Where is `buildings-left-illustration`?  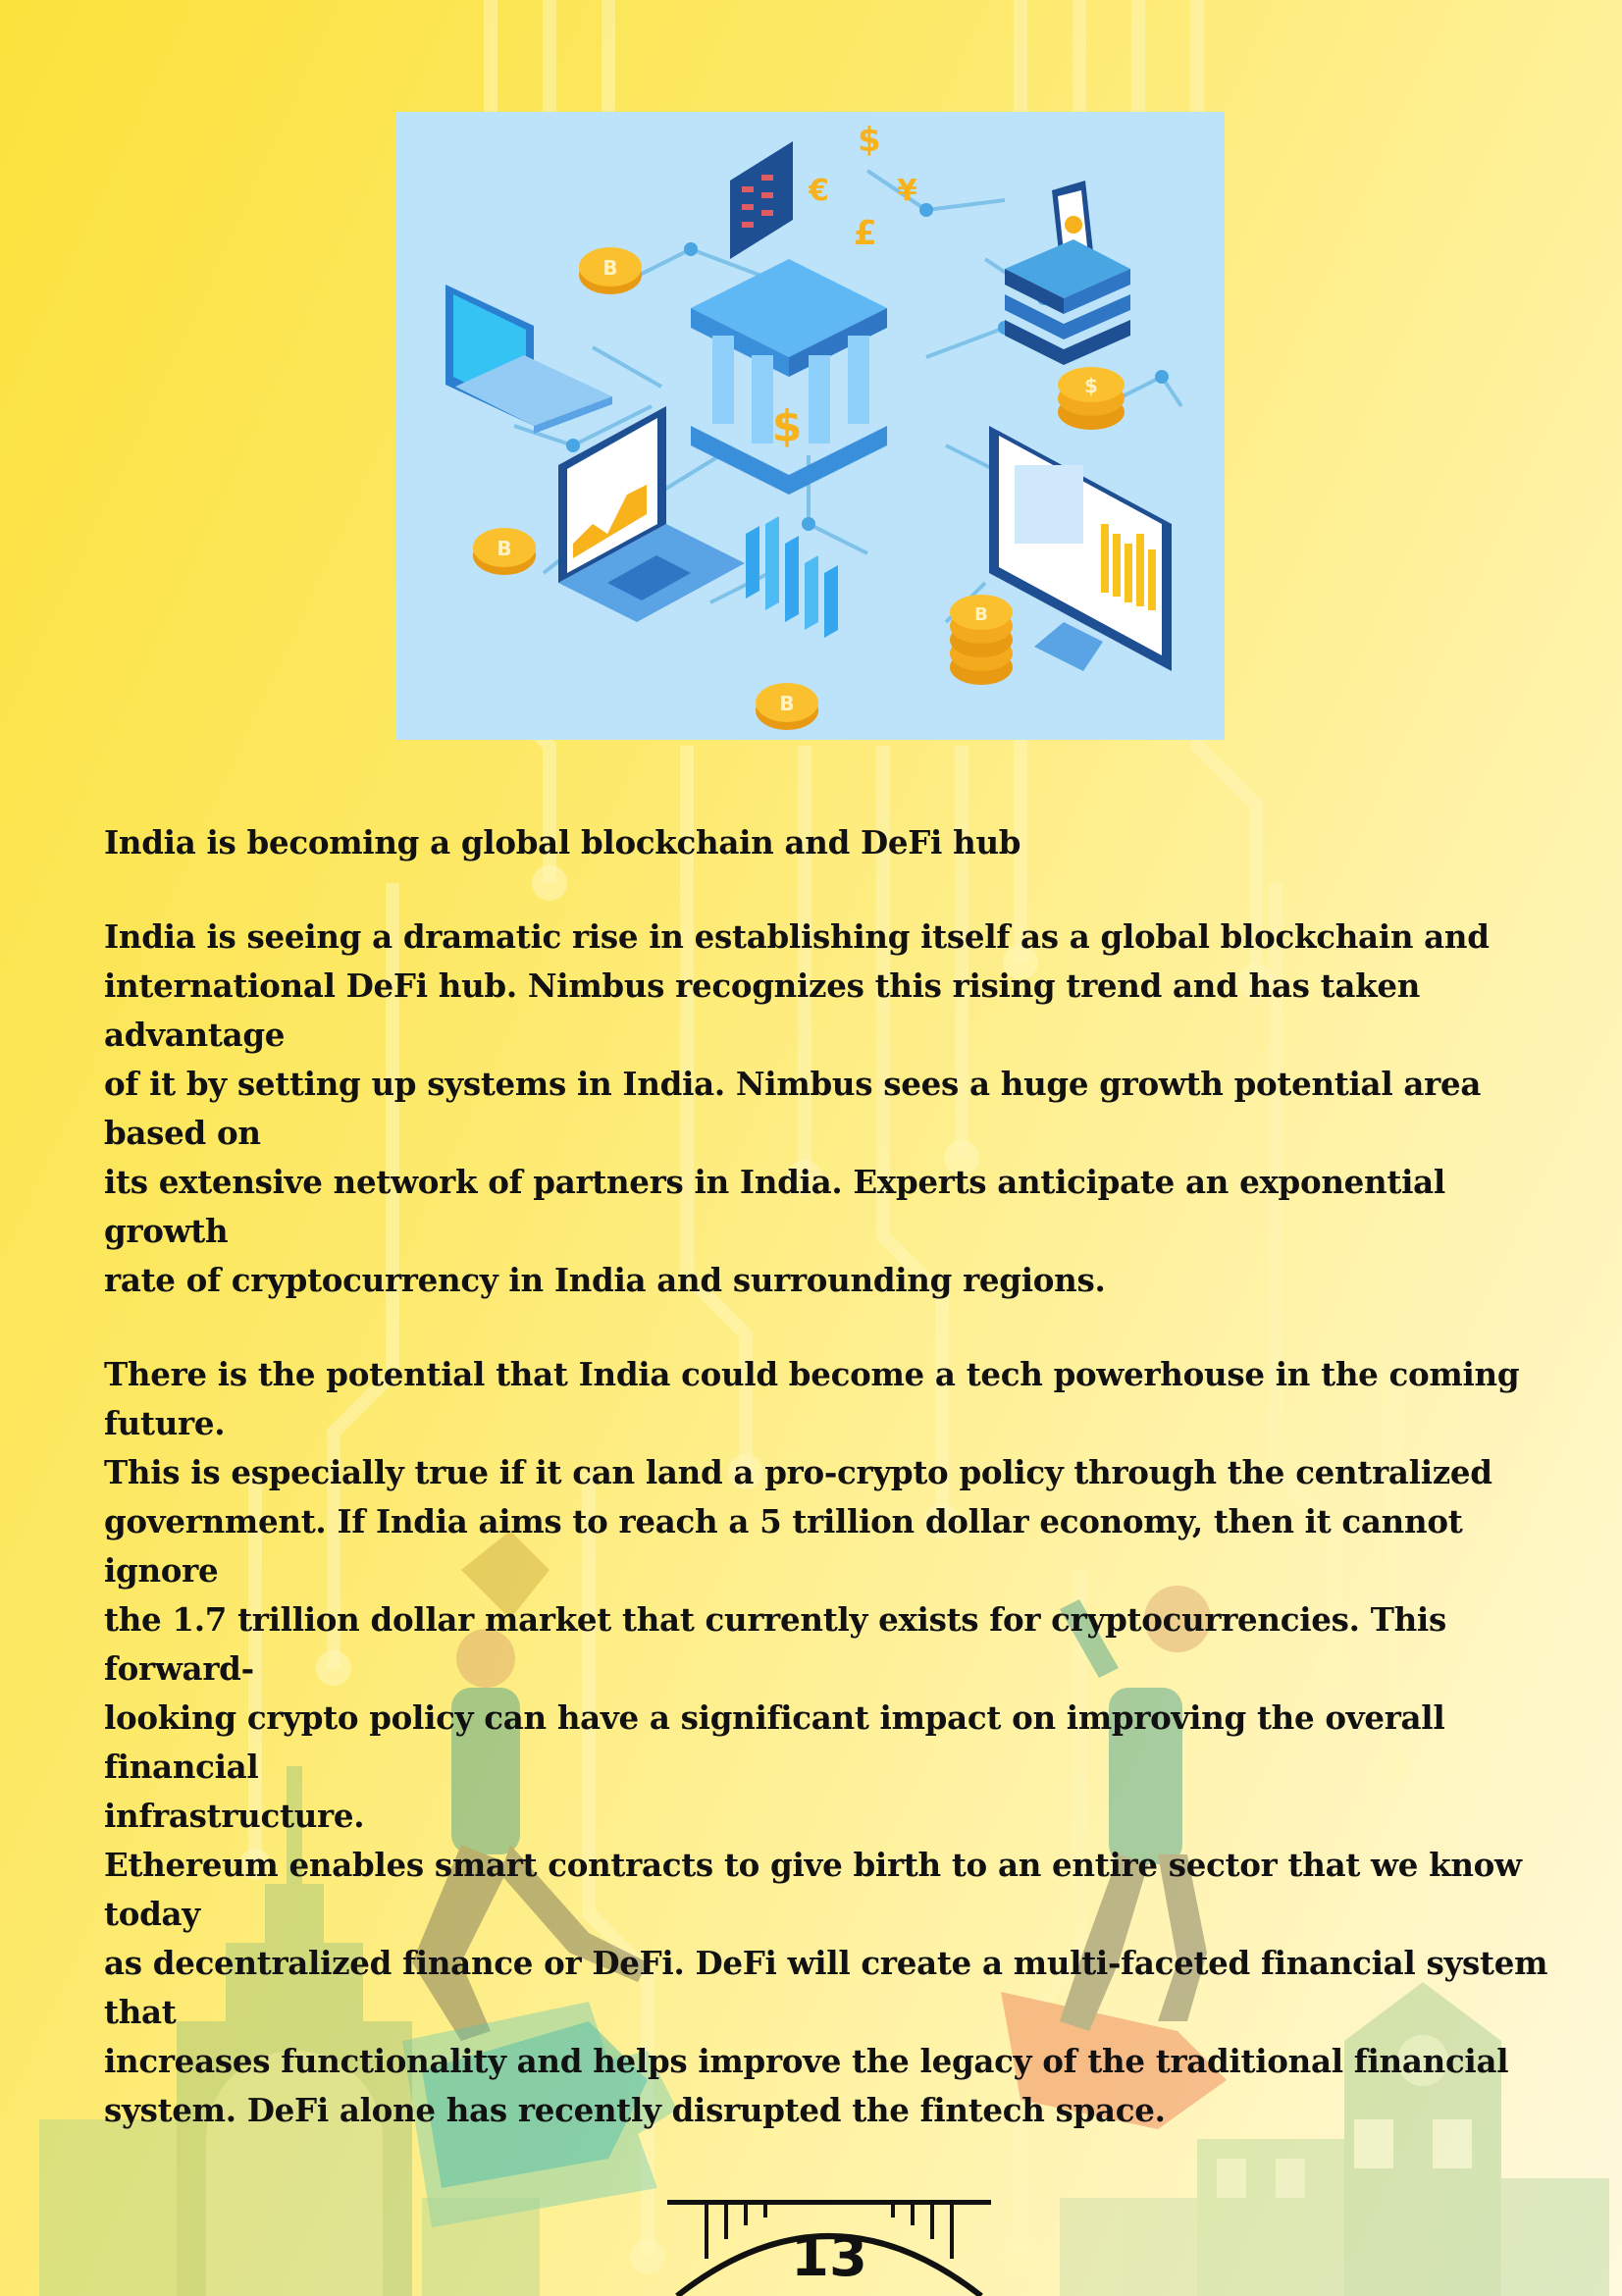 buildings-left-illustration is located at coordinates (289, 2031).